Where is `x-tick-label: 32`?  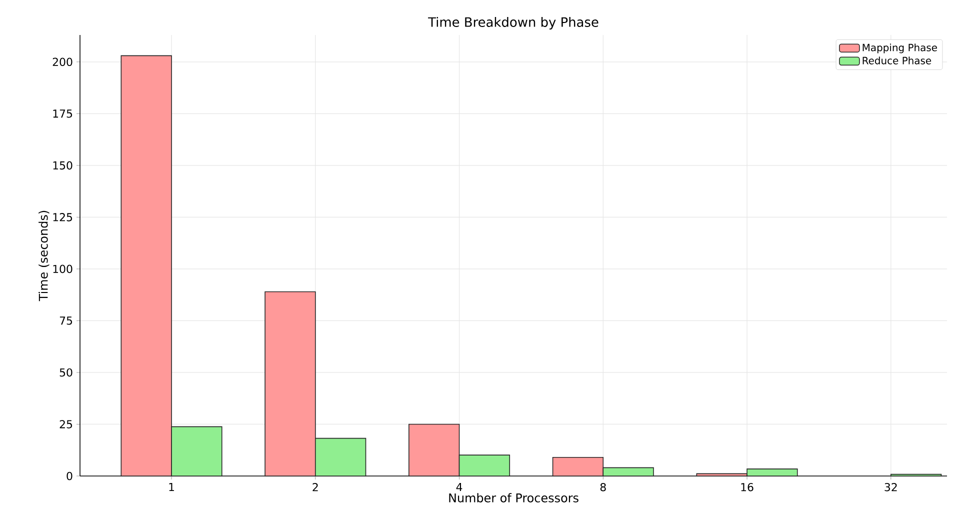
x-tick-label: 32 is located at coordinates (890, 487).